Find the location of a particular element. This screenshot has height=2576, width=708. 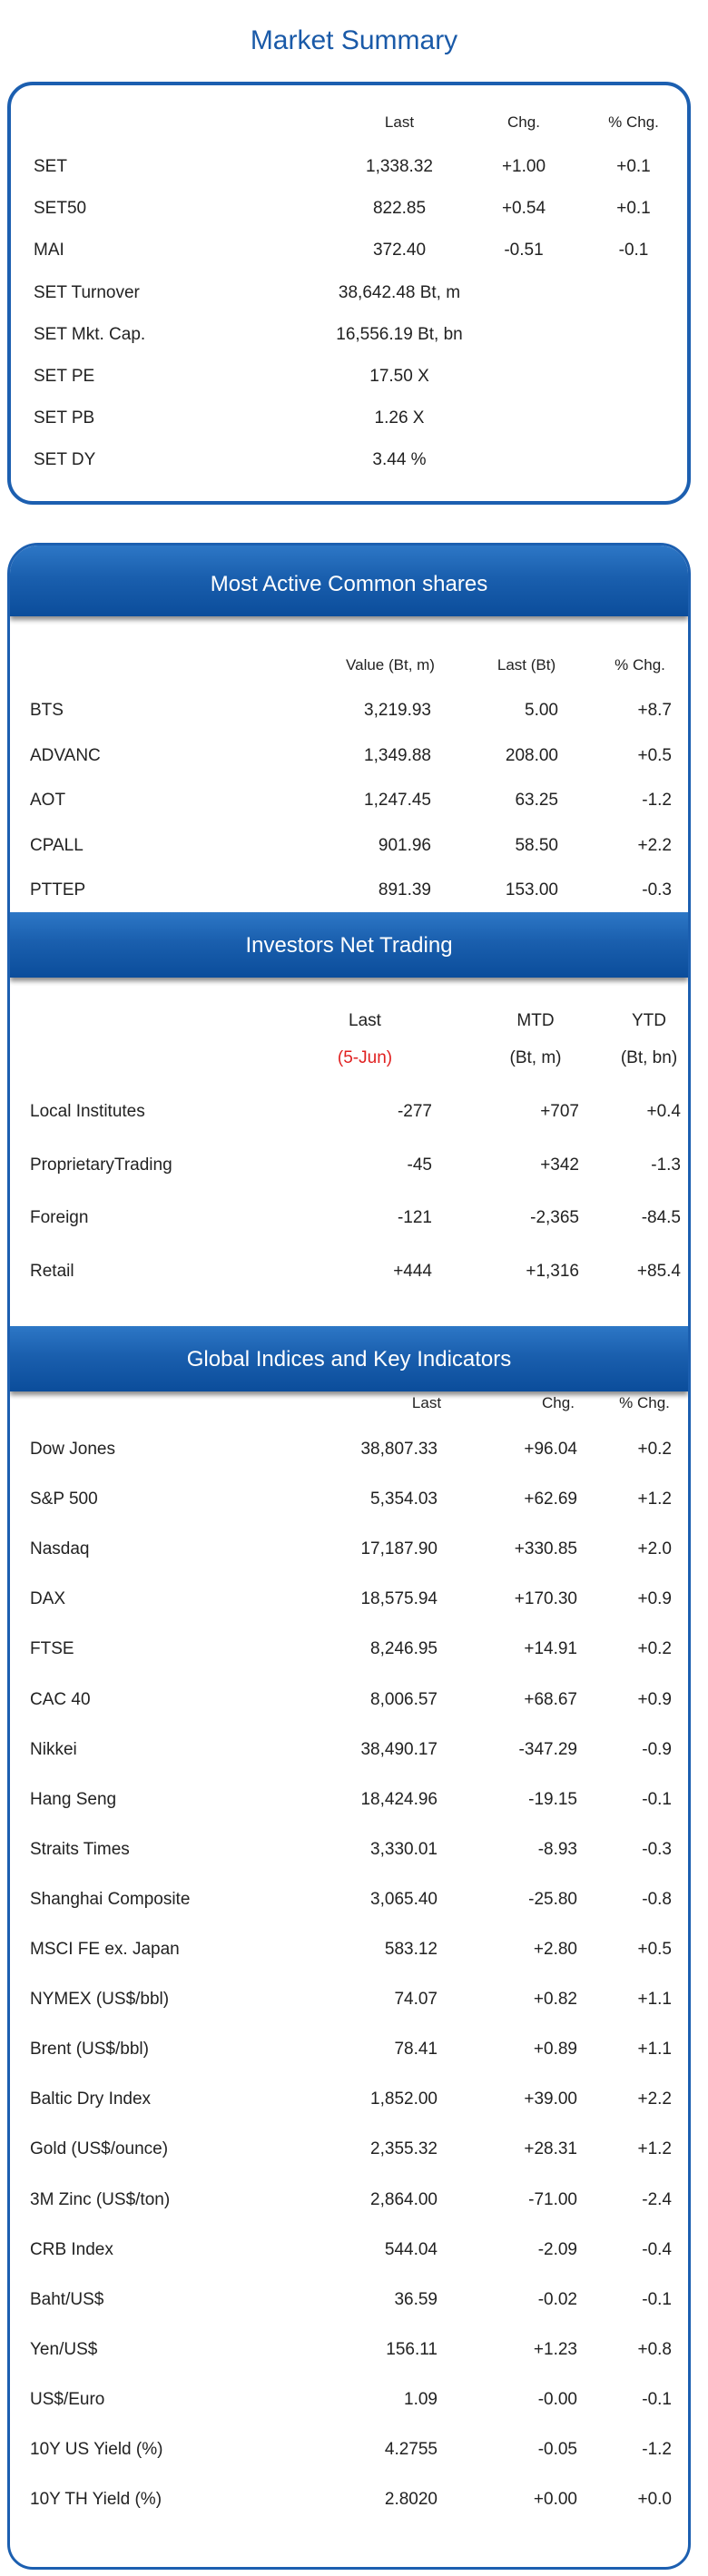

row-pct-chg: +0.9 is located at coordinates (654, 1699).